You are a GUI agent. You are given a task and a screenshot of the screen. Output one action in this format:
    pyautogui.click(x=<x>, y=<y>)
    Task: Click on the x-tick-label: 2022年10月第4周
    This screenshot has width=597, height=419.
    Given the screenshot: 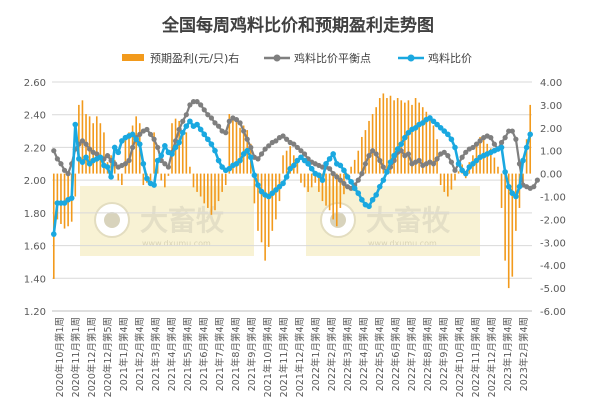 What is the action you would take?
    pyautogui.click(x=460, y=357)
    